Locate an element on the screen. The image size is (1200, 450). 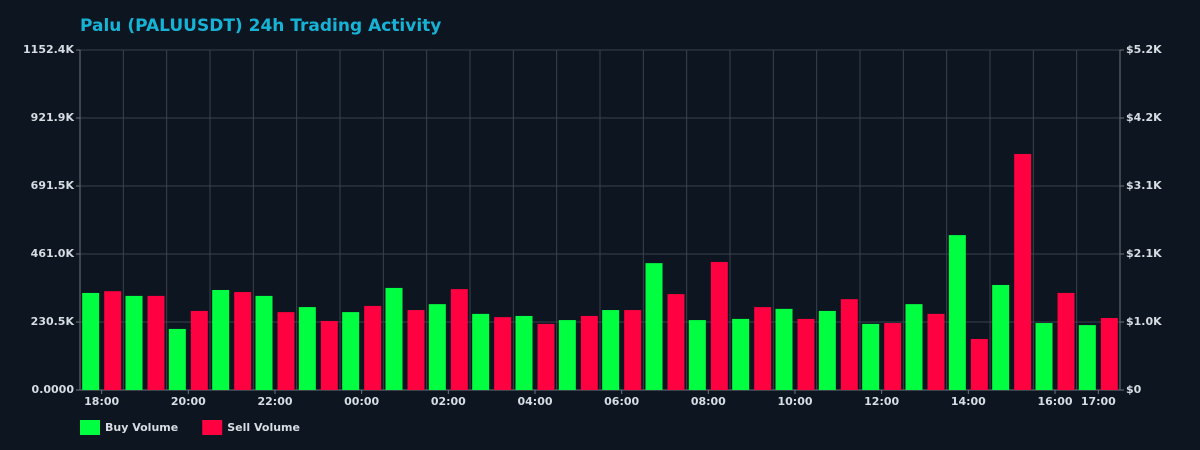
y-tick-label: 1152.4K is located at coordinates (48, 49).